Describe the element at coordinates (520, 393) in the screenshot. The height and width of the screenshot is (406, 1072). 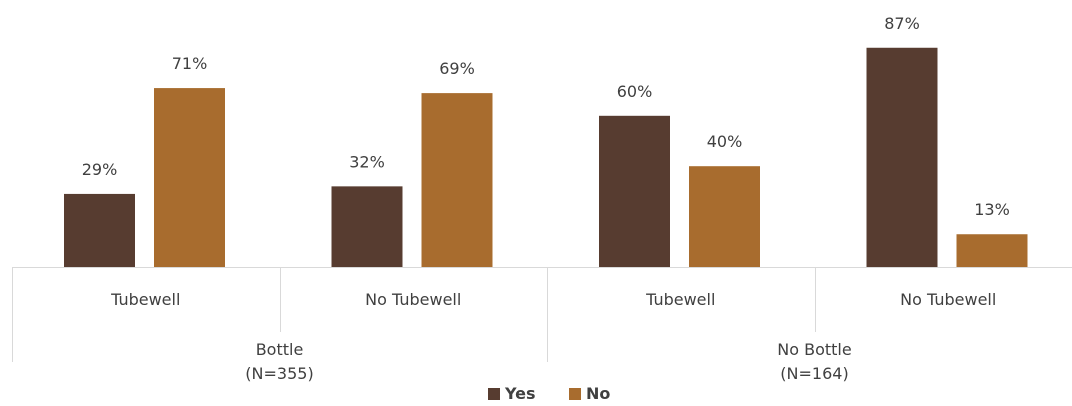
I see `legend-label-yes: Yes` at that location.